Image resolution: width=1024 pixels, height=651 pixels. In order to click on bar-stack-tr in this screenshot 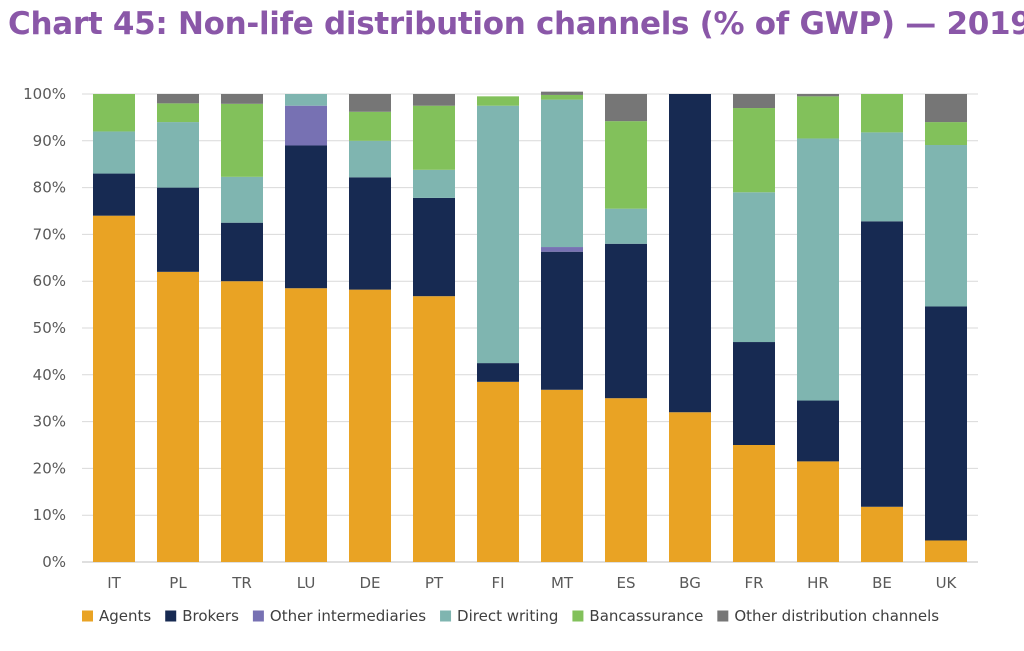, I will do `click(242, 328)`.